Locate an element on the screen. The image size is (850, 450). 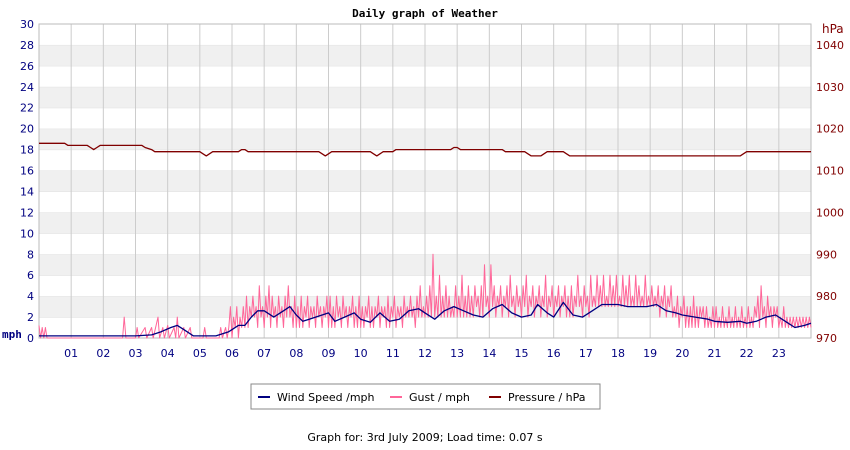
legend-box is located at coordinates (425, 396).